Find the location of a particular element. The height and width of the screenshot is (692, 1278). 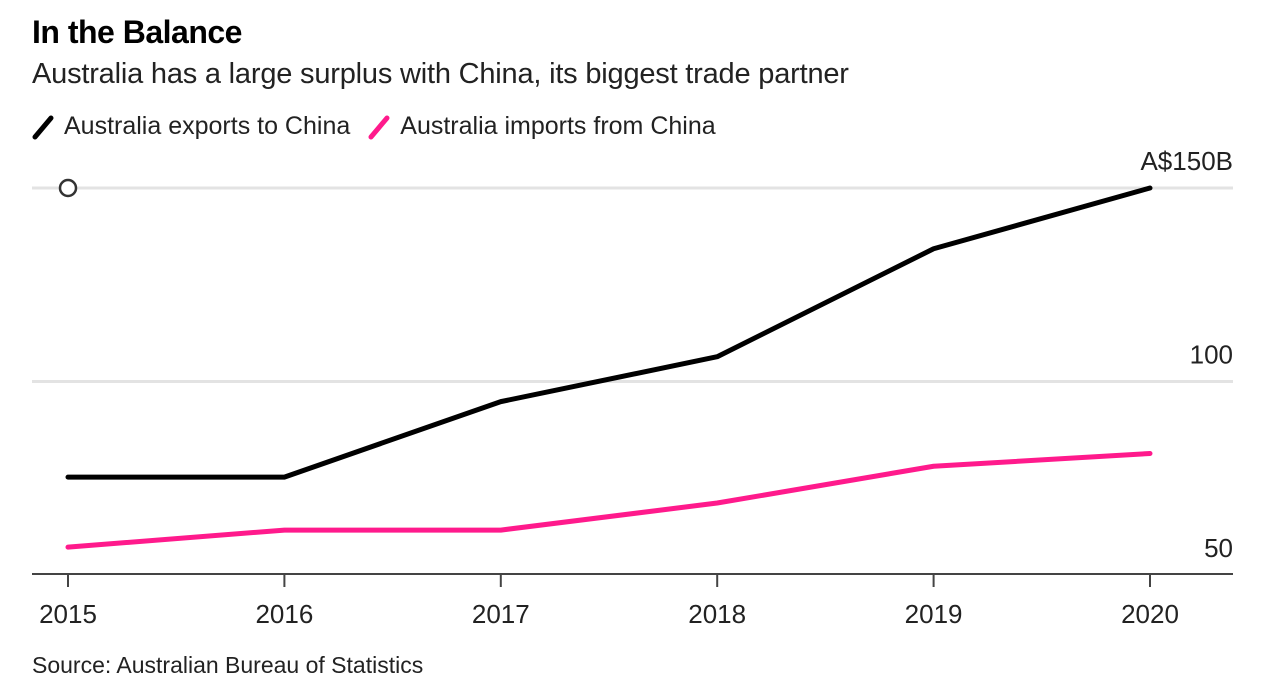

annotations is located at coordinates (68, 188).